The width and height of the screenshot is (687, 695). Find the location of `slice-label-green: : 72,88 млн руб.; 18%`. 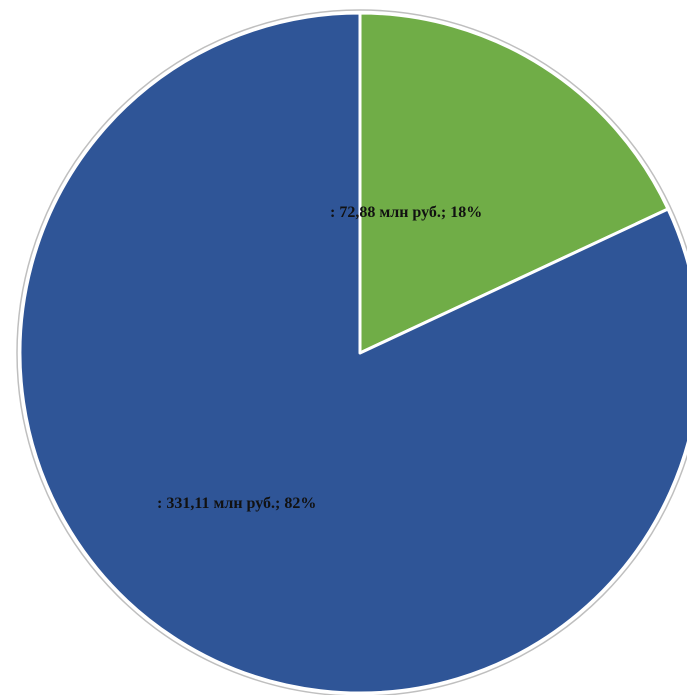

slice-label-green: : 72,88 млн руб.; 18% is located at coordinates (406, 212).